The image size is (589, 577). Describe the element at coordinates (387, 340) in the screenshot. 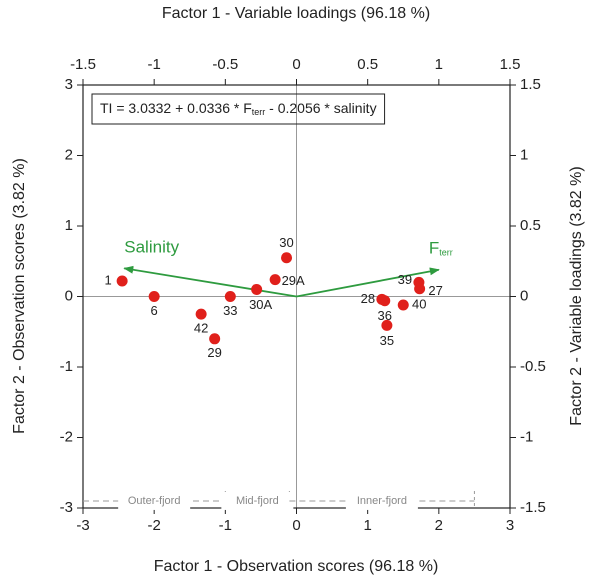

I see `point-label: 35` at that location.